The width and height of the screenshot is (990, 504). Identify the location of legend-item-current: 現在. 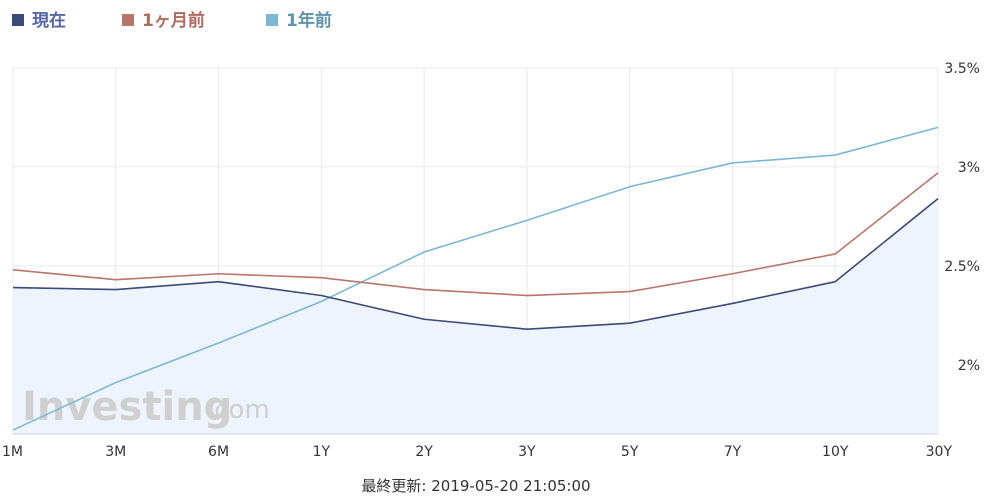
(39, 20).